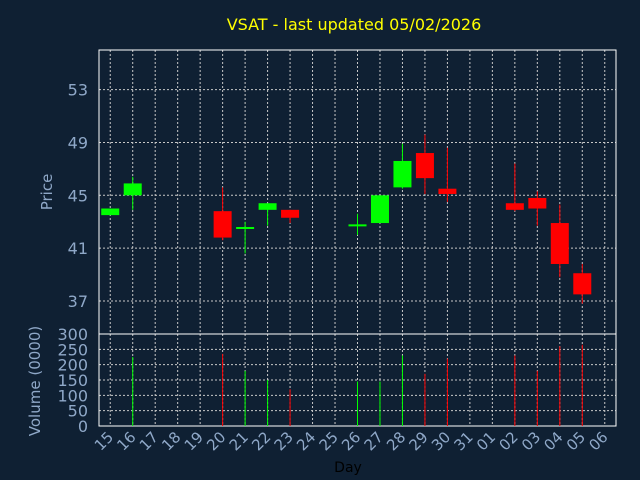  I want to click on x-axis-label: Day, so click(348, 468).